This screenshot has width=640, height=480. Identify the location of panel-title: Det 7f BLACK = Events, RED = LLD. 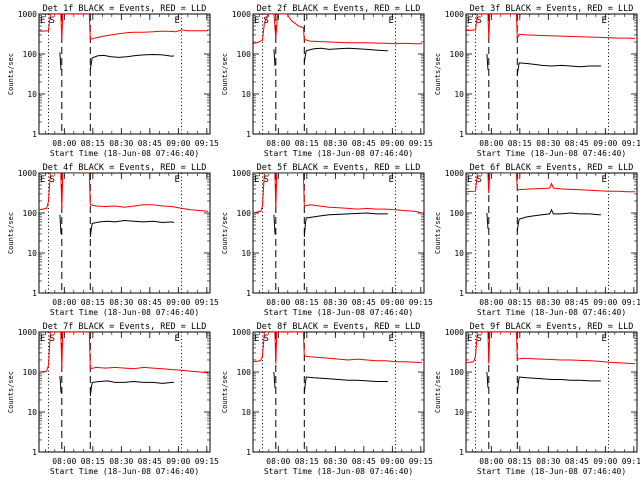
(125, 327).